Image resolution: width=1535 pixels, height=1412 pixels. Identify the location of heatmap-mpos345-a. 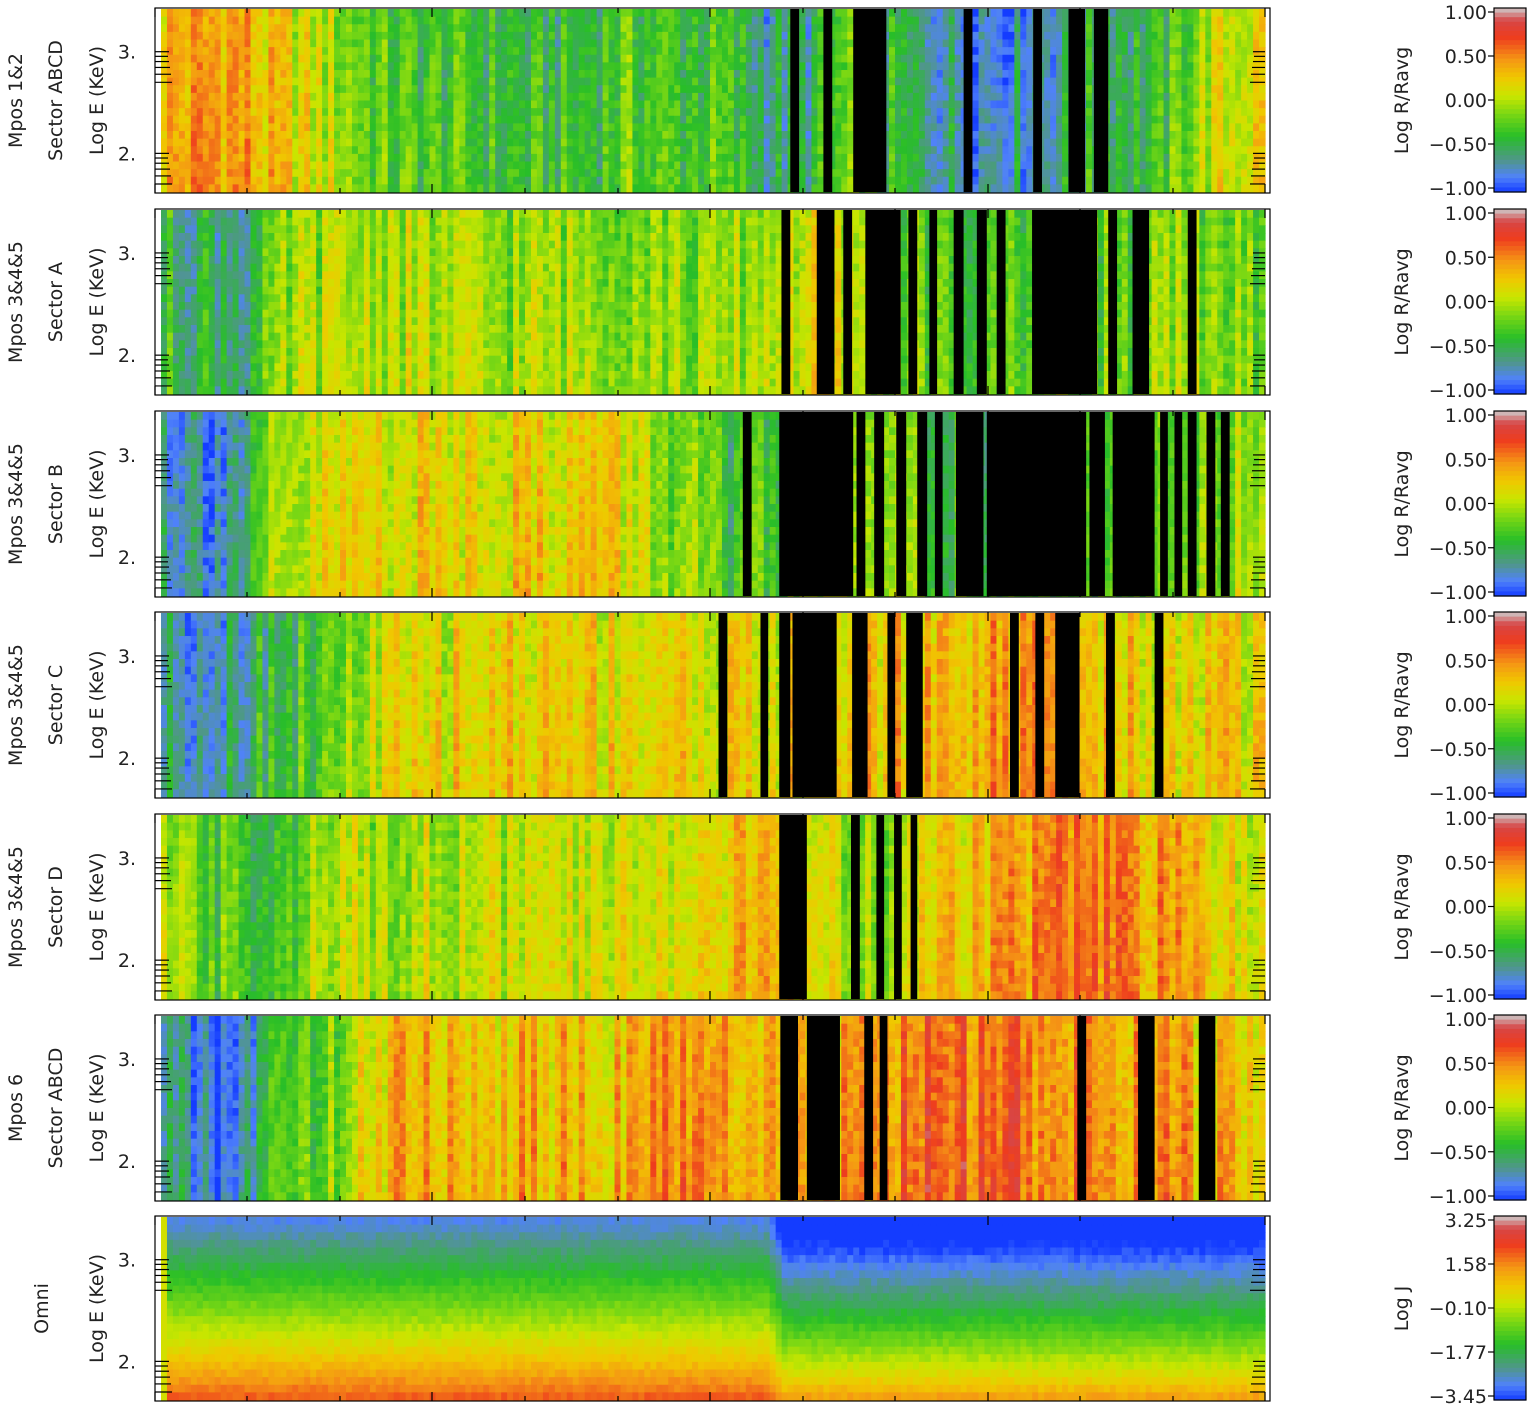
(713, 302).